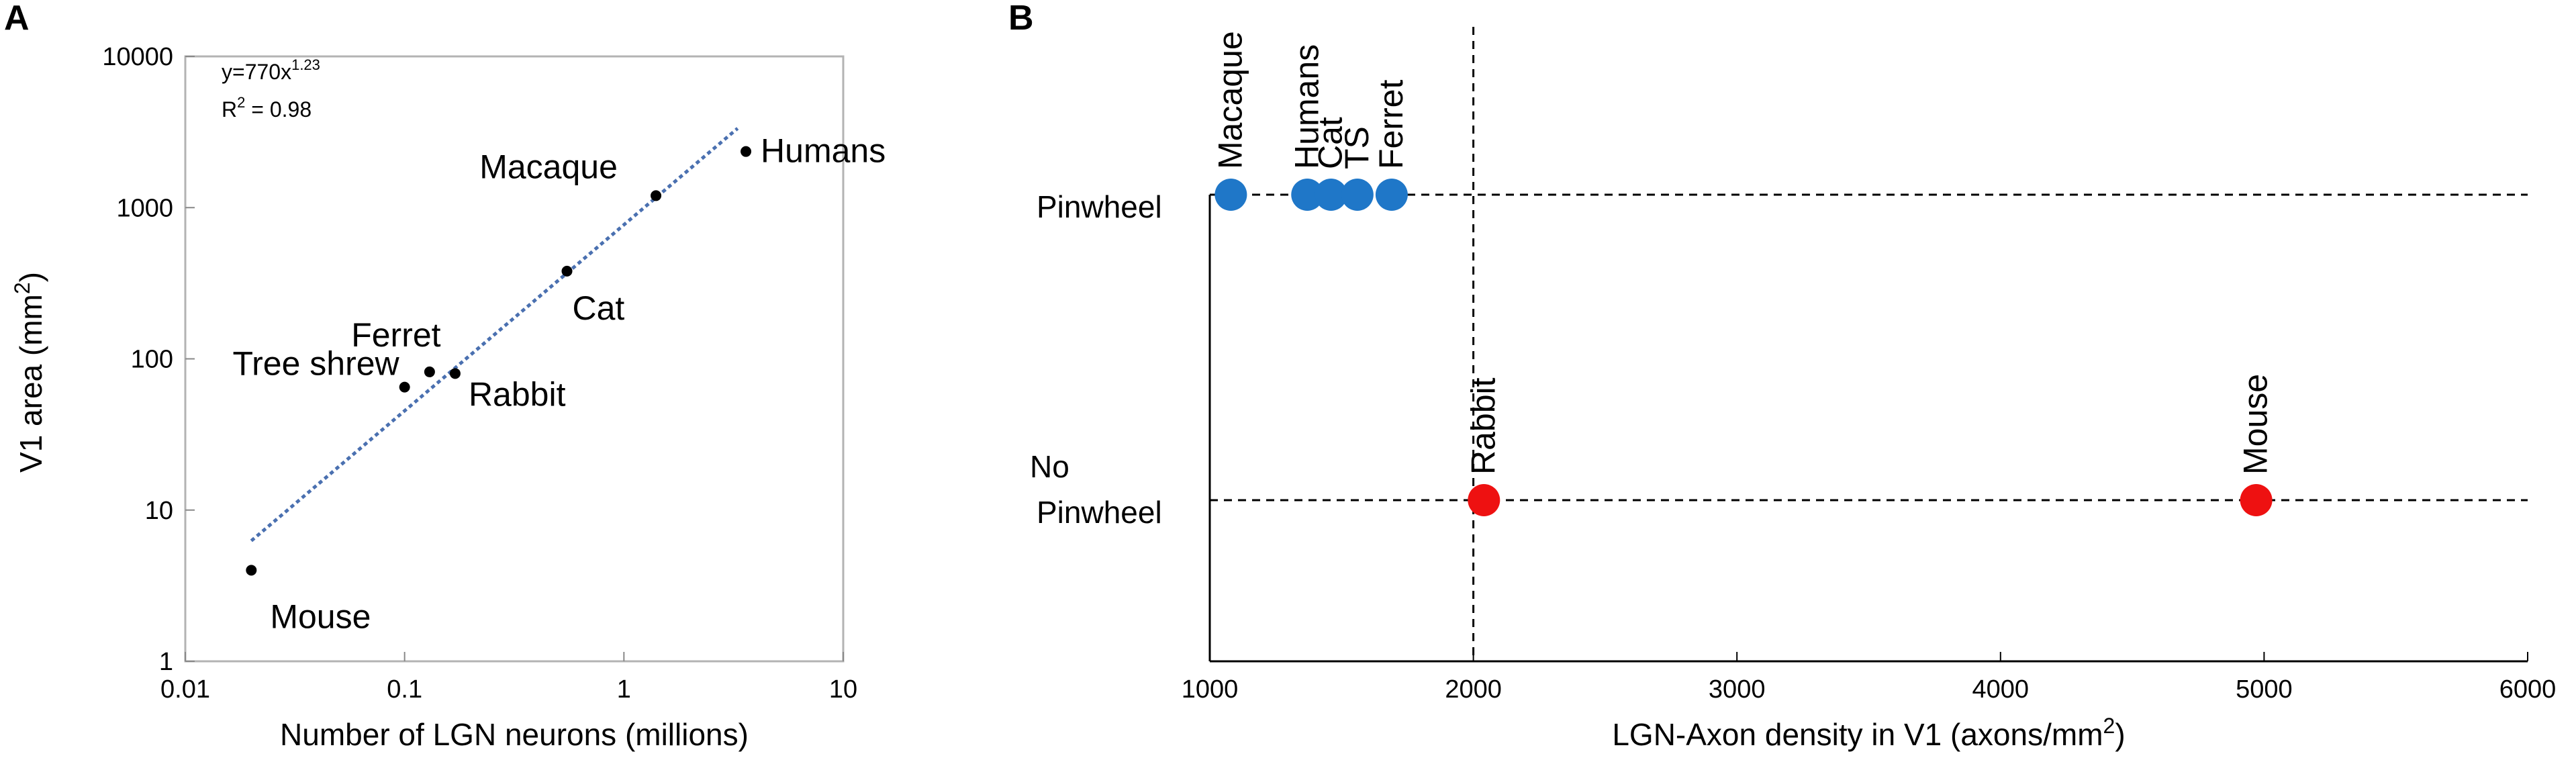 The image size is (2576, 762). Describe the element at coordinates (1473, 689) in the screenshot. I see `x-tick-label: 2000` at that location.